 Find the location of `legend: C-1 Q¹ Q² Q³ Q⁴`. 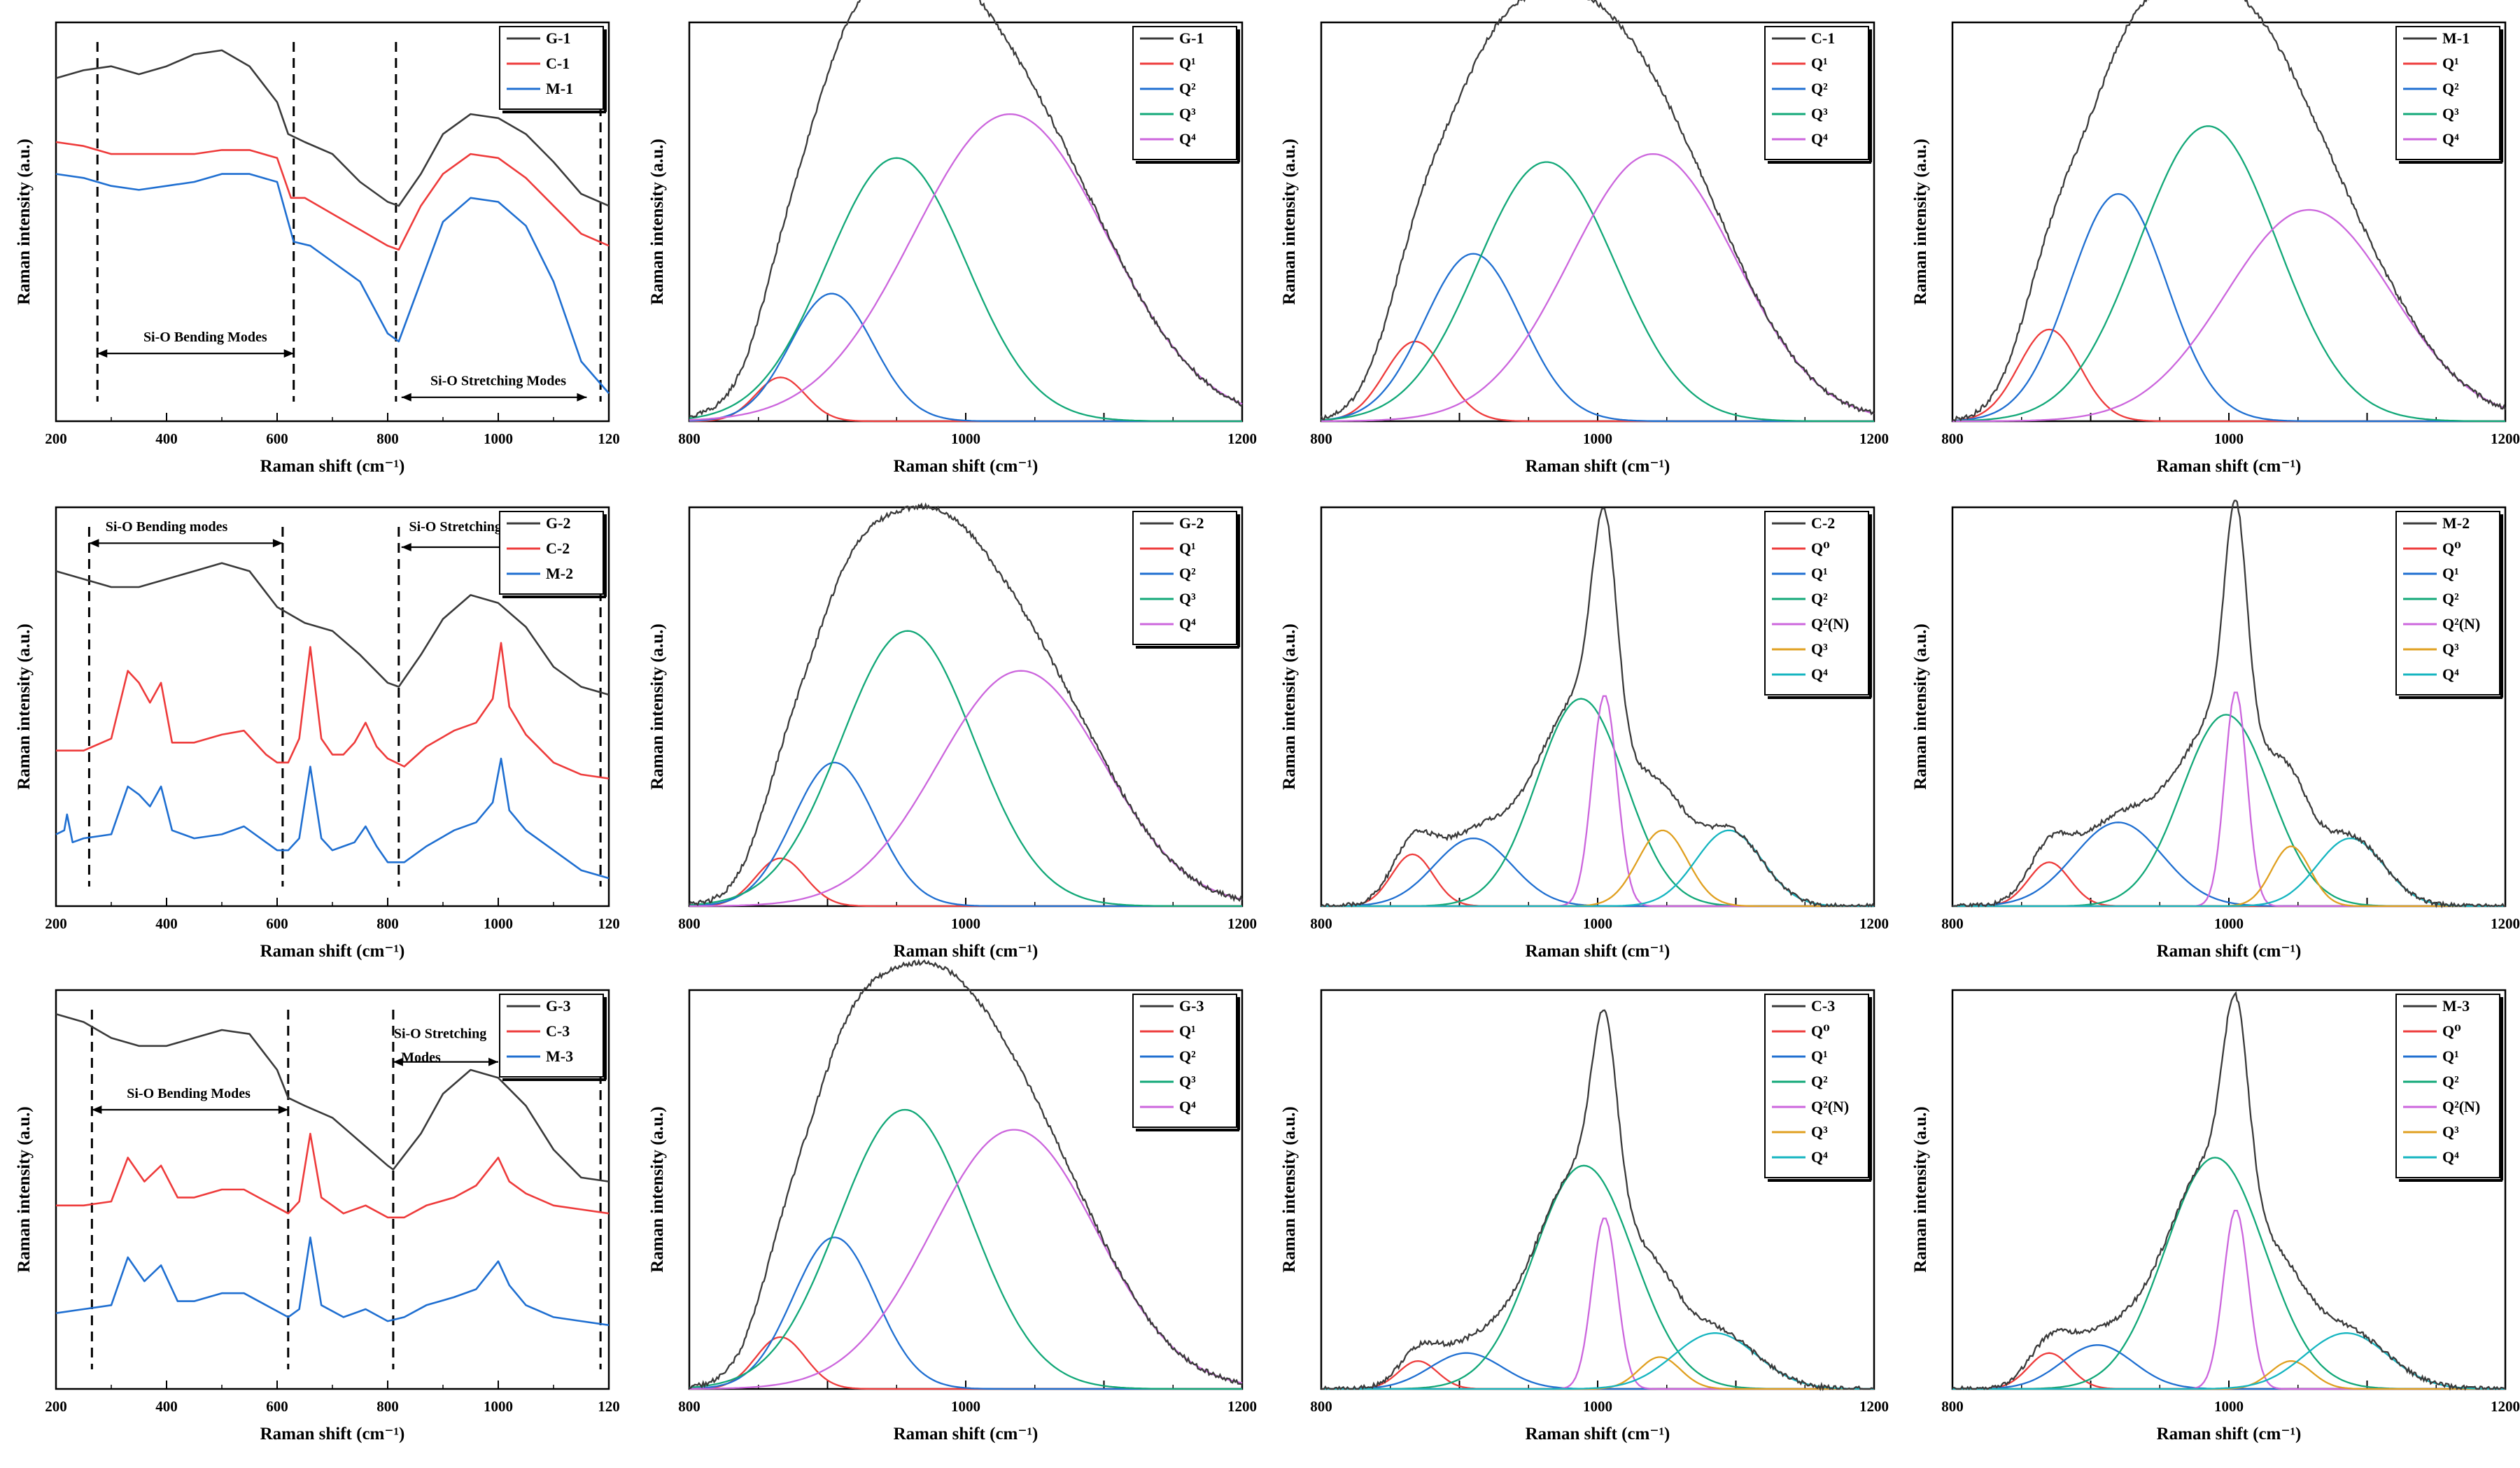

legend: C-1 Q¹ Q² Q³ Q⁴ is located at coordinates (1818, 95).